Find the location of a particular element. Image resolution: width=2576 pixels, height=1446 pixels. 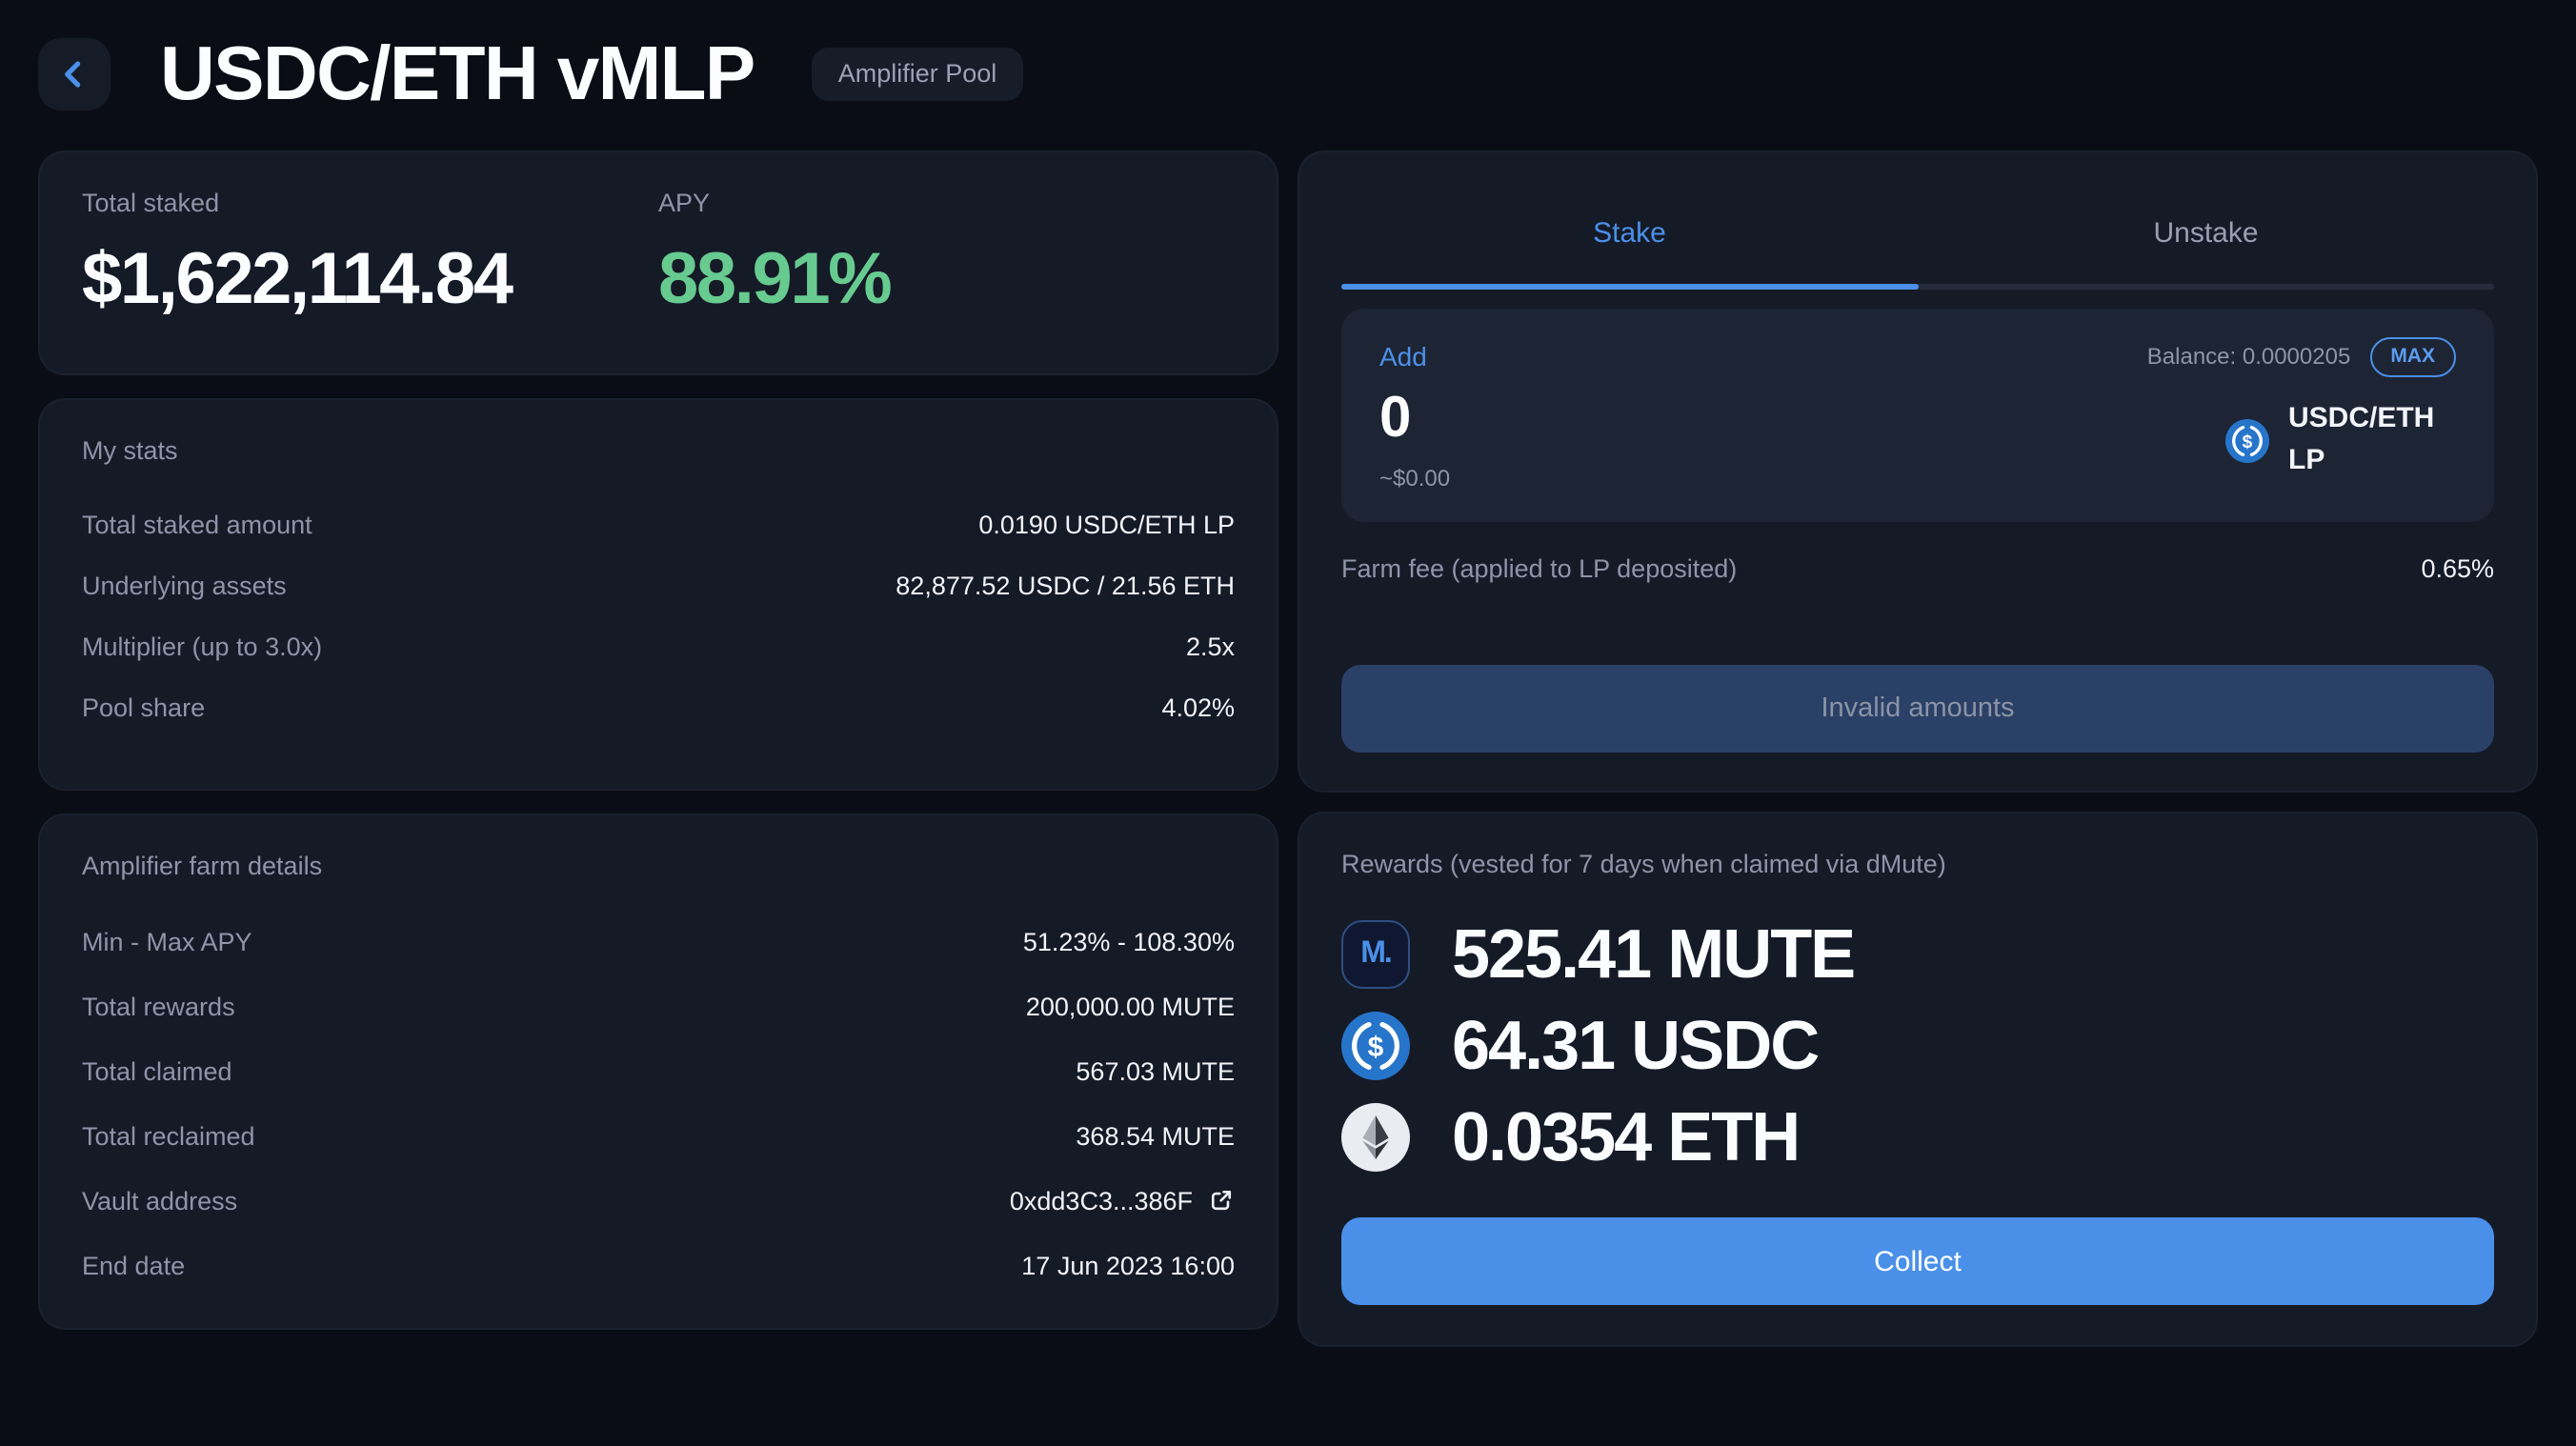

total-staked-value: $1,622,114.84 is located at coordinates (297, 280).